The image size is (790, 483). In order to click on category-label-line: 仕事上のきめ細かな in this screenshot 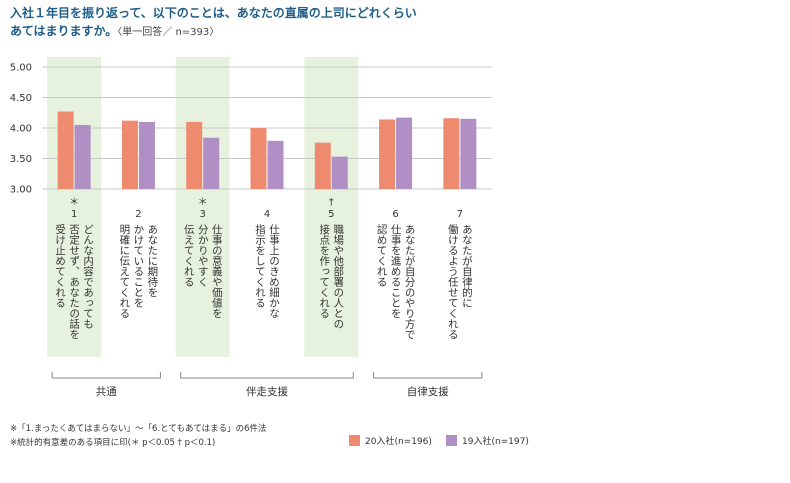, I will do `click(274, 270)`.